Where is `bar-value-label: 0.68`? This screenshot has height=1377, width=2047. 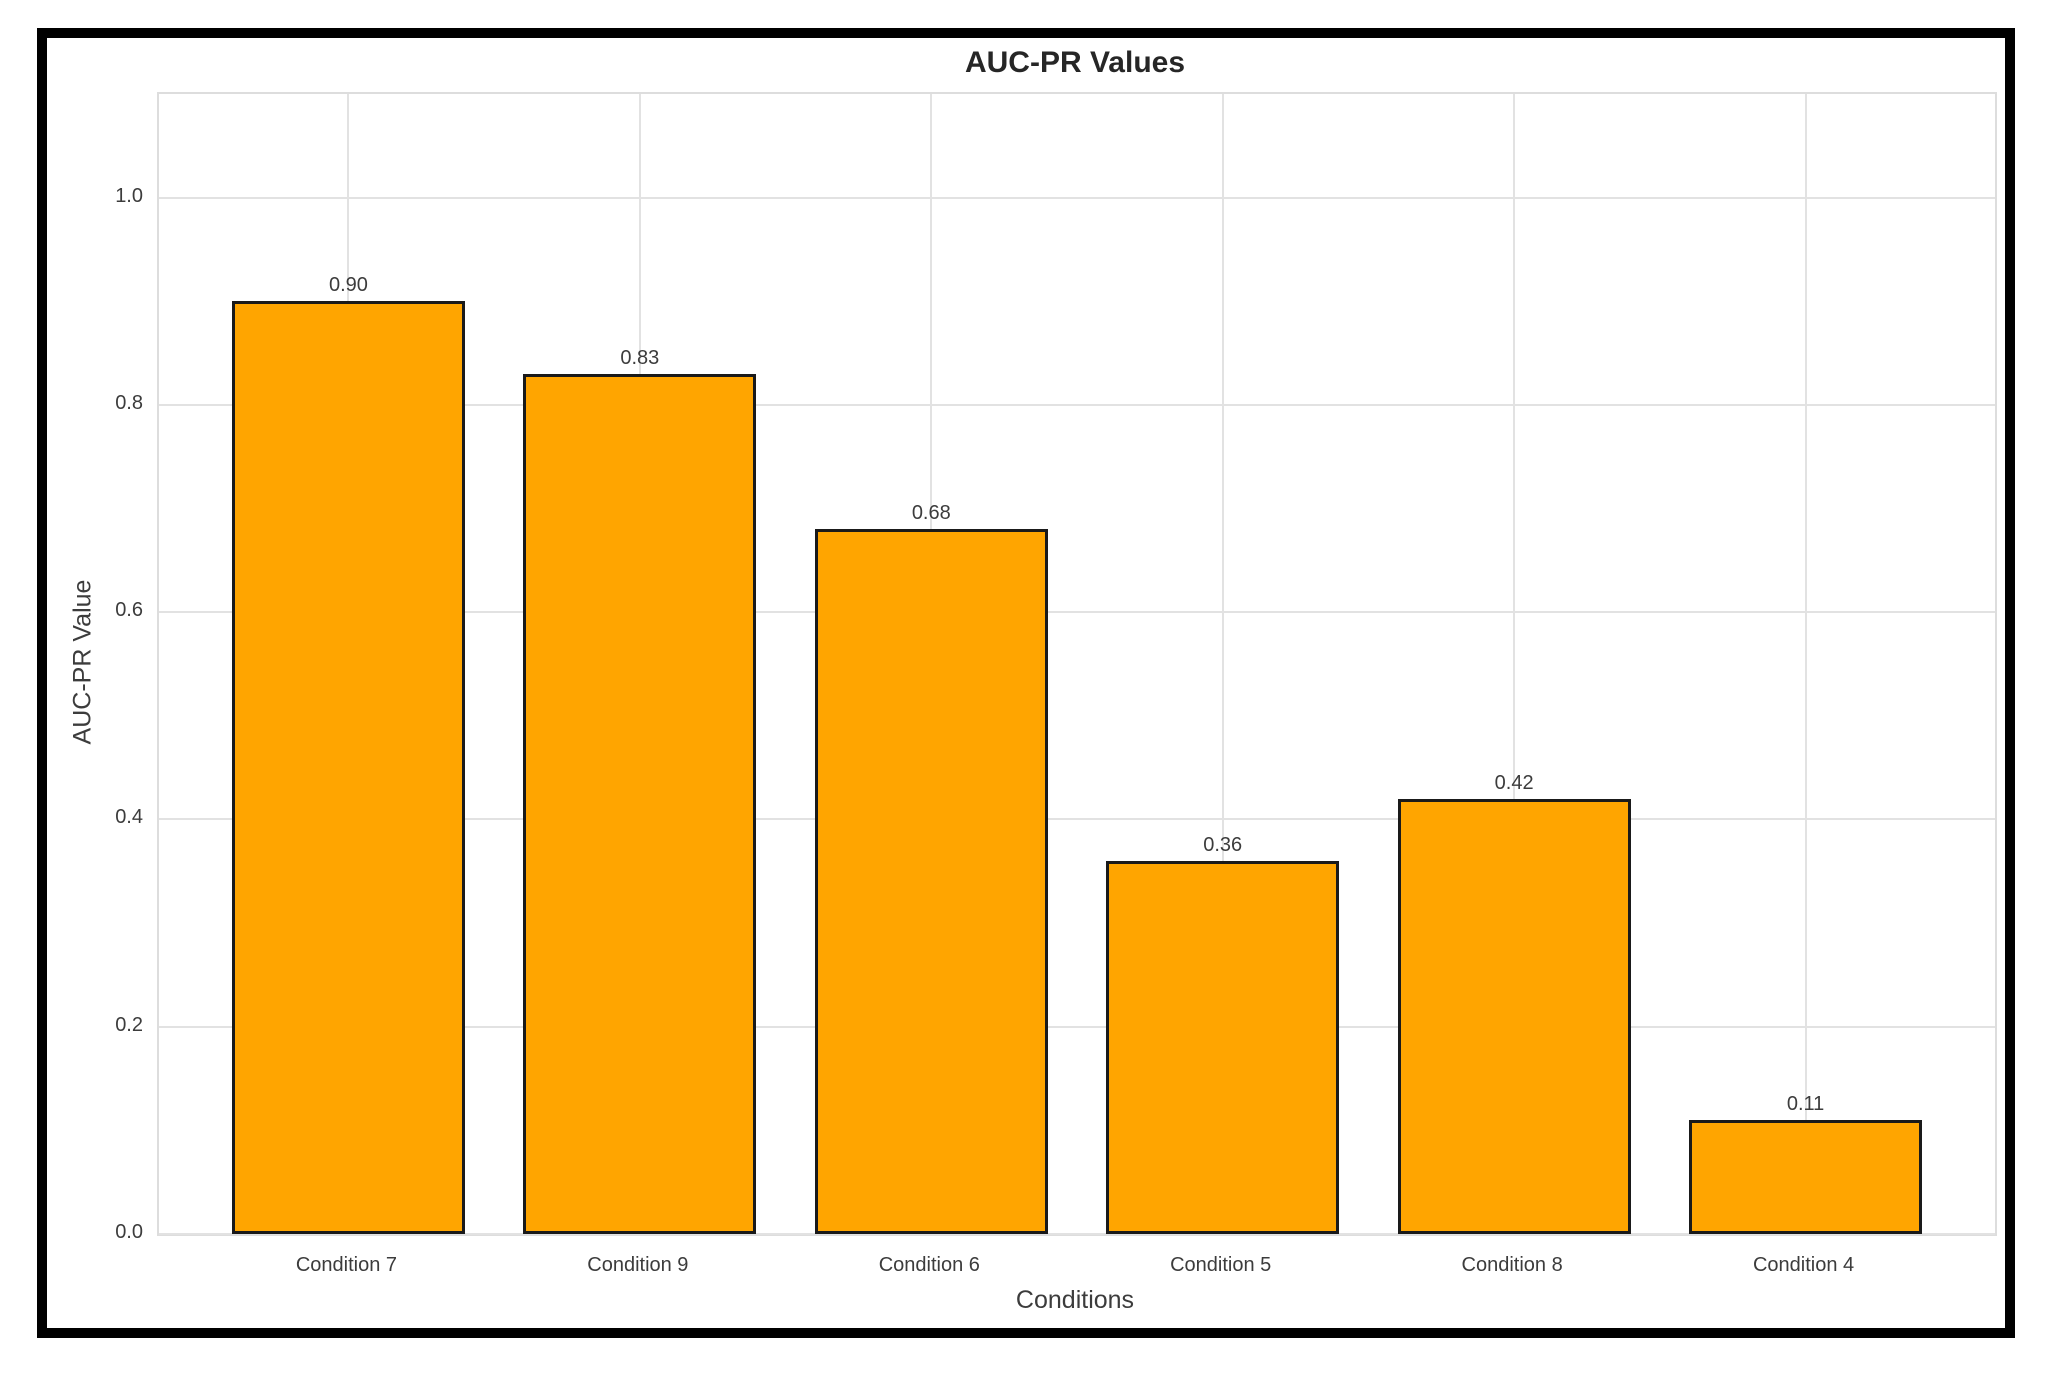
bar-value-label: 0.68 is located at coordinates (931, 513).